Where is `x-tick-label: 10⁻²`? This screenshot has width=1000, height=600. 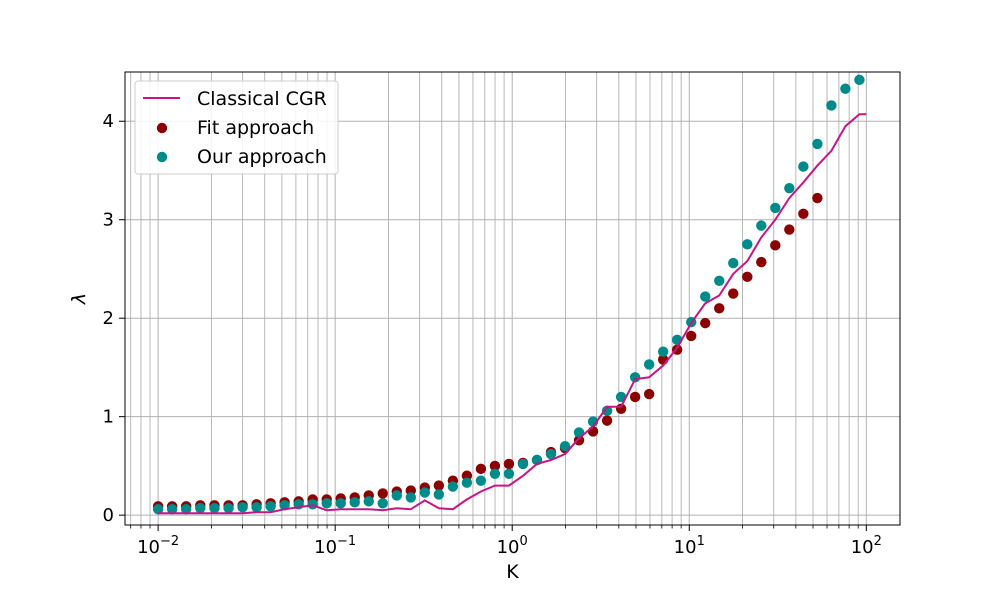
x-tick-label: 10⁻² is located at coordinates (158, 546).